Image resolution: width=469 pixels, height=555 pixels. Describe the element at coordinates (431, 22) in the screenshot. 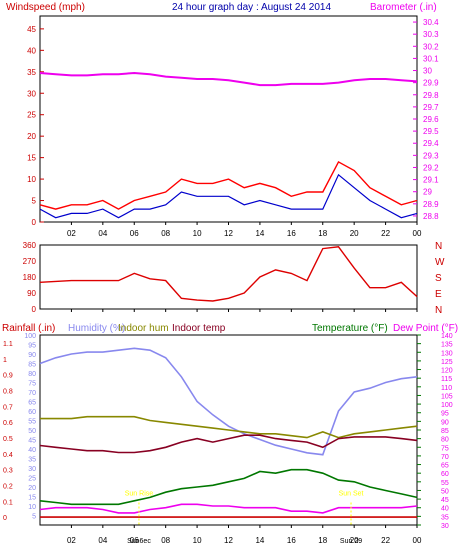

I see `barometer-tick-label: 30.4` at that location.